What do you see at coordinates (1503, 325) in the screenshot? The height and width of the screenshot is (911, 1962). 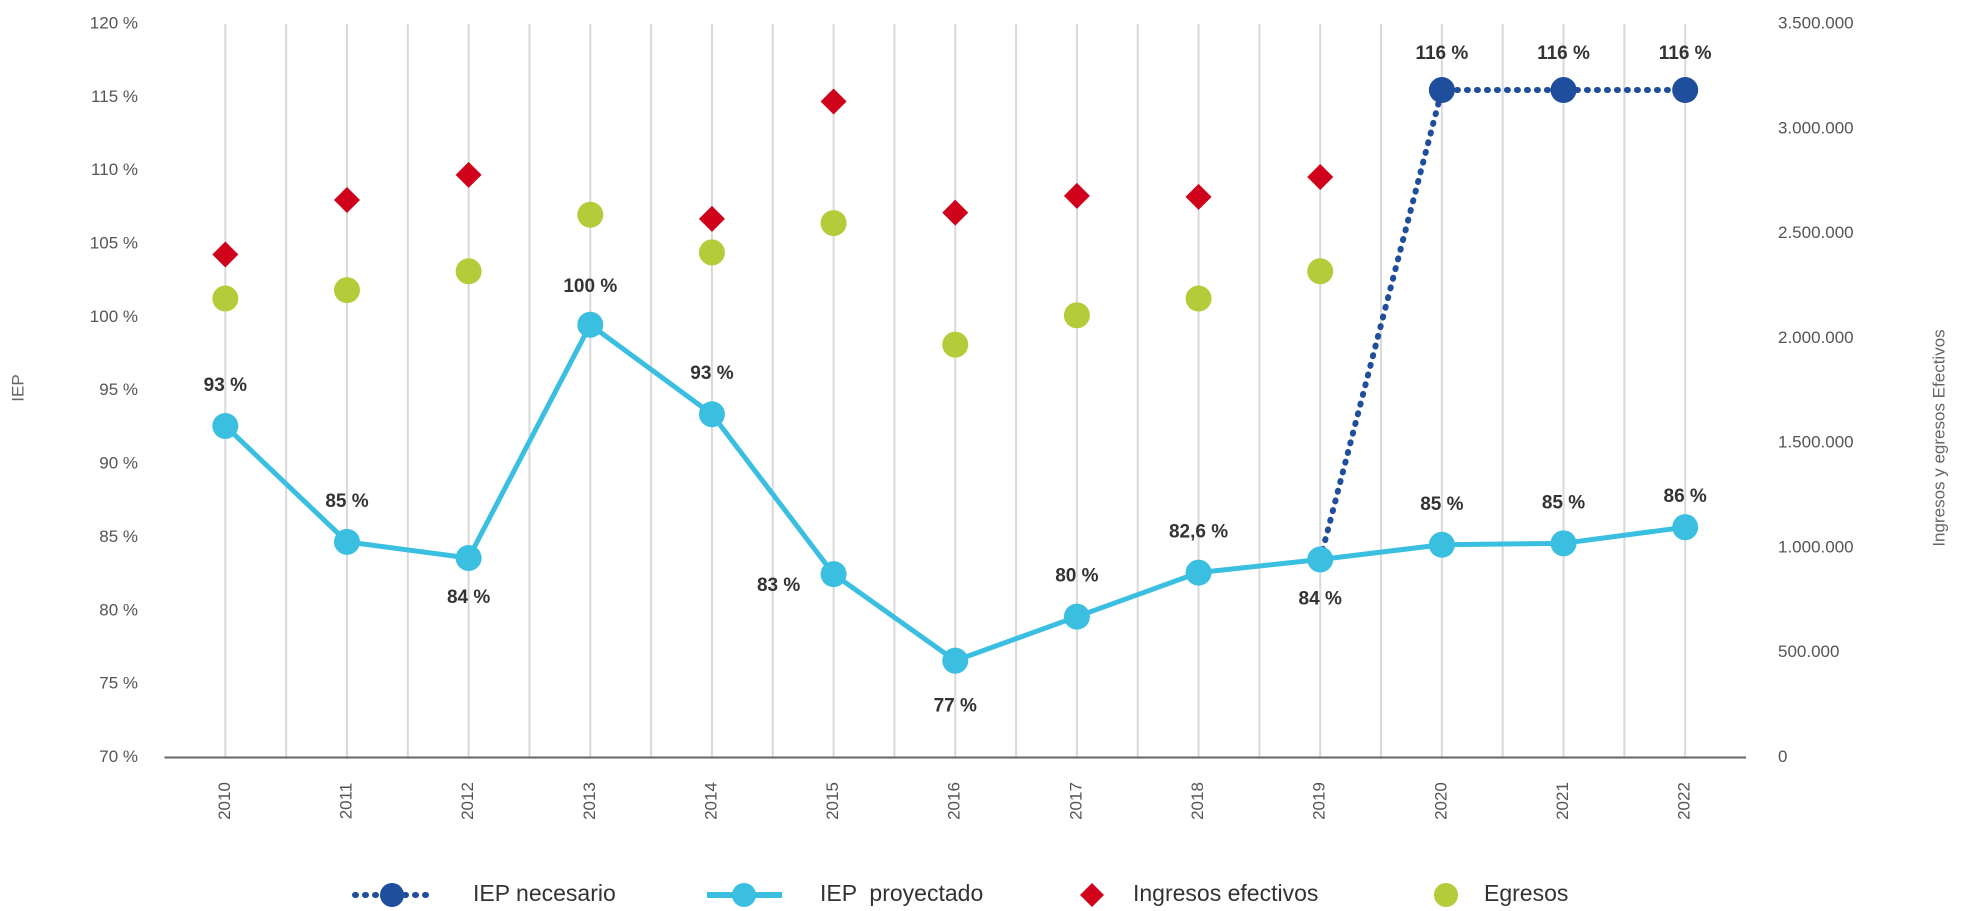 I see `line` at bounding box center [1503, 325].